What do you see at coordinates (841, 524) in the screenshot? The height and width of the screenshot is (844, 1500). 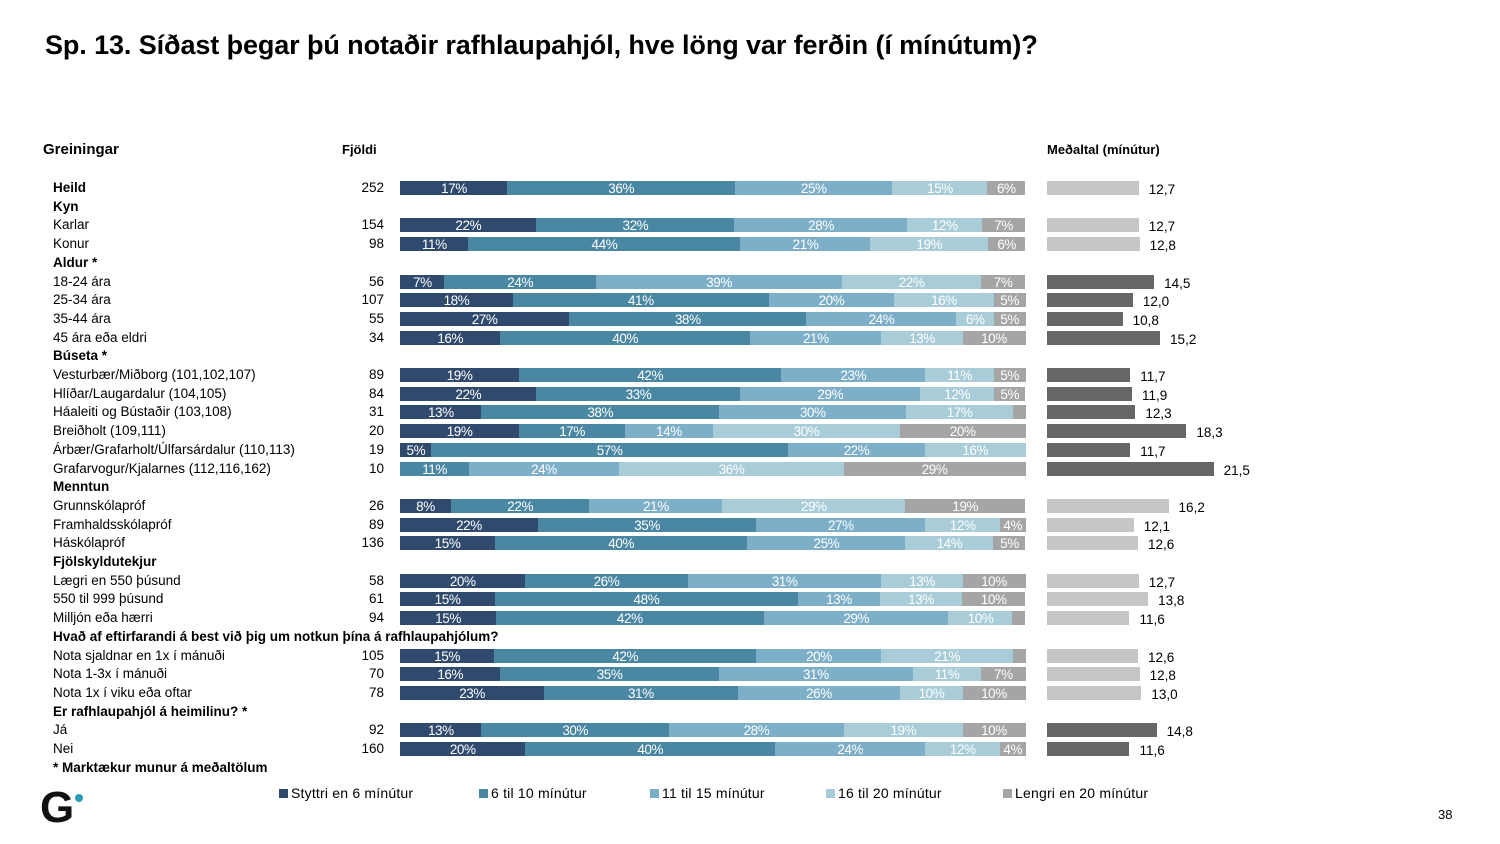 I see `bar-segment: 27%` at bounding box center [841, 524].